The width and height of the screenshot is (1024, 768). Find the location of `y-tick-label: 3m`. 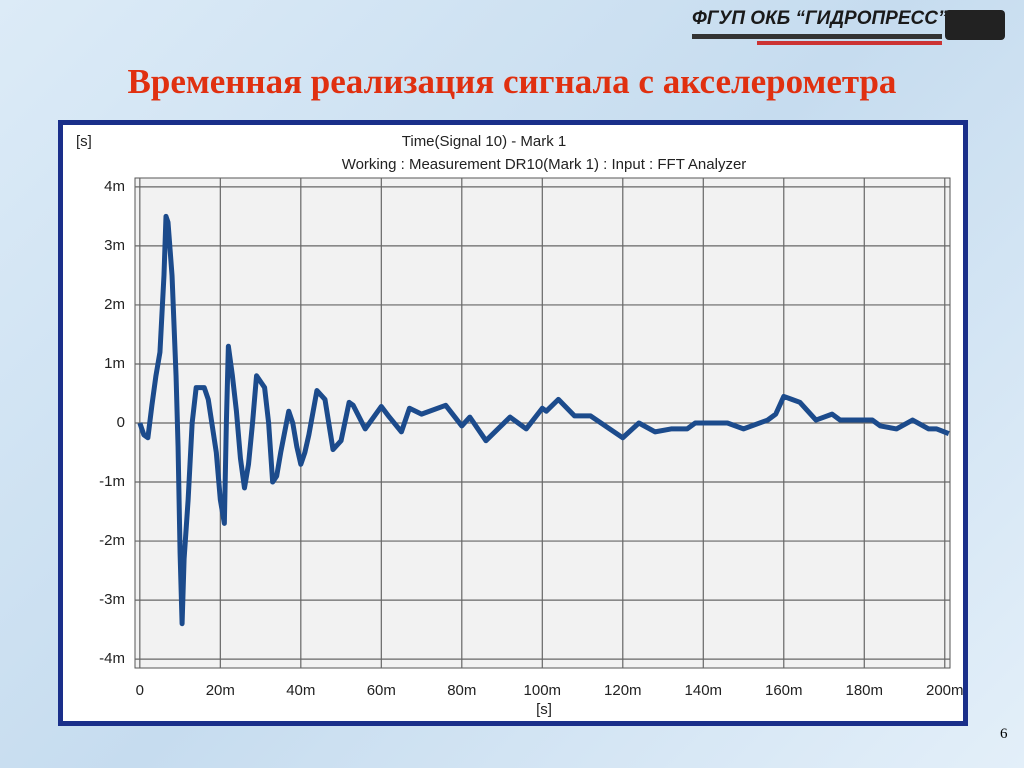

y-tick-label: 3m is located at coordinates (114, 245).